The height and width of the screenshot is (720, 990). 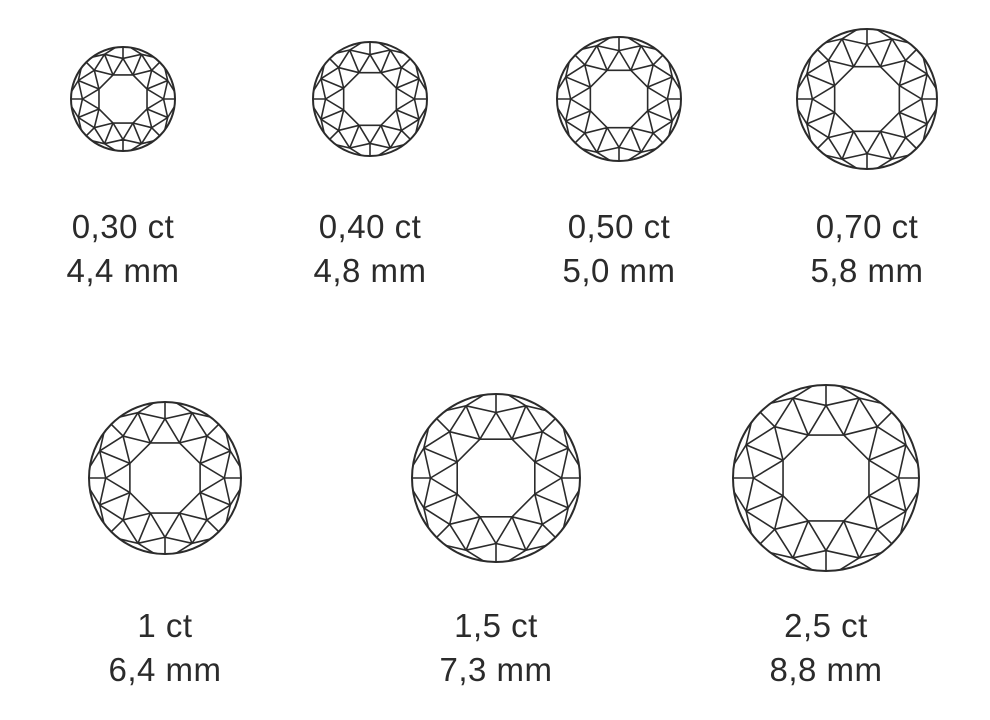 What do you see at coordinates (370, 270) in the screenshot?
I see `diameter-mm: 4,8 mm` at bounding box center [370, 270].